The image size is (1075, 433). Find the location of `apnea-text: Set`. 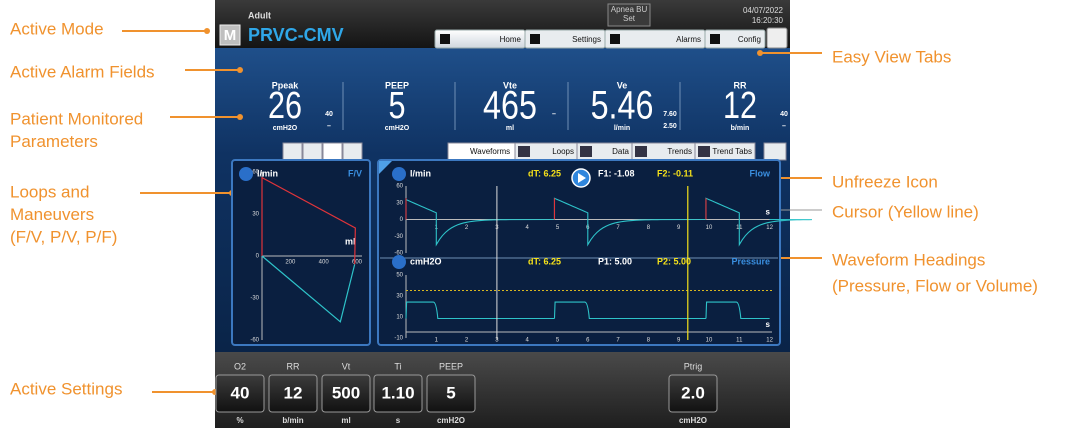

apnea-text: Set is located at coordinates (629, 18).